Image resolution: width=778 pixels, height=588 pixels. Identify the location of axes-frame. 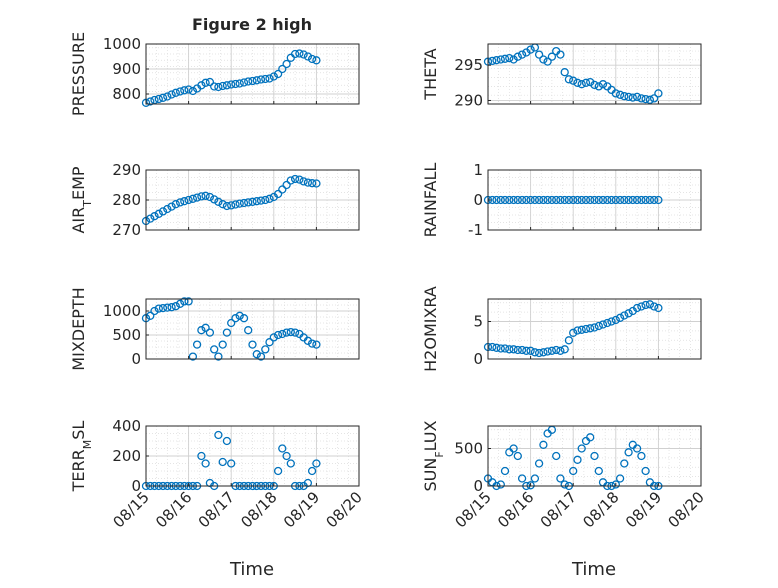
(252, 329).